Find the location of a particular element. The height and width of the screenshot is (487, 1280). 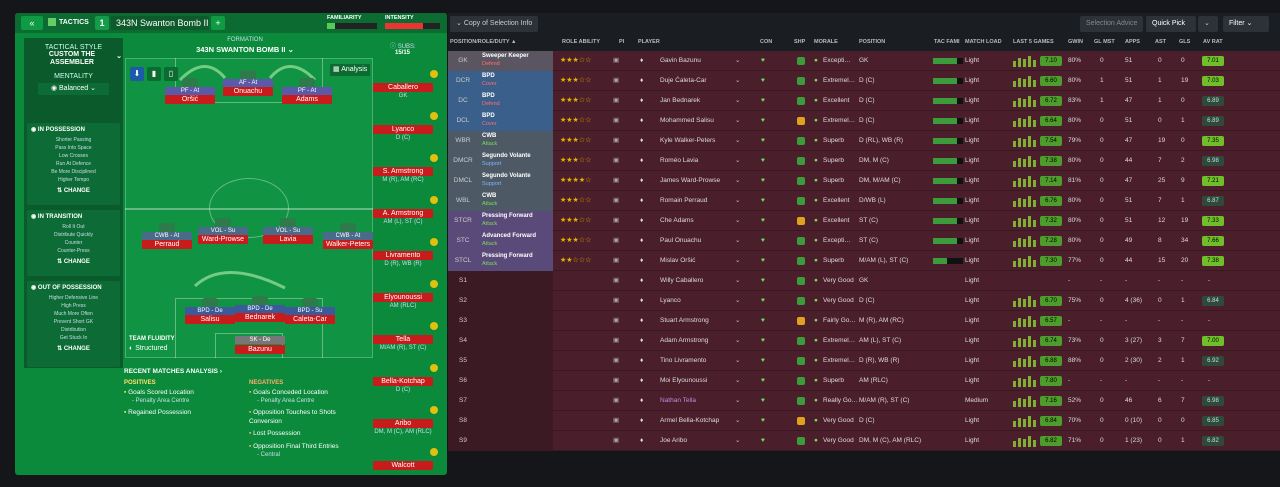

player-name: Willy Caballero is located at coordinates (682, 280).